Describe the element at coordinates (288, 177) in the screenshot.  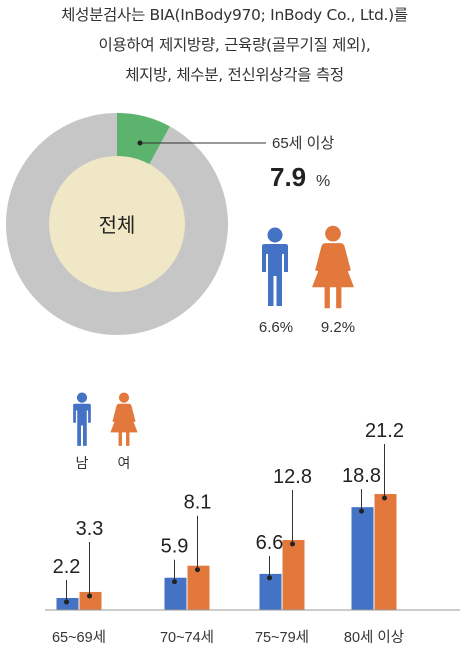
I see `callout-value: 7.9` at that location.